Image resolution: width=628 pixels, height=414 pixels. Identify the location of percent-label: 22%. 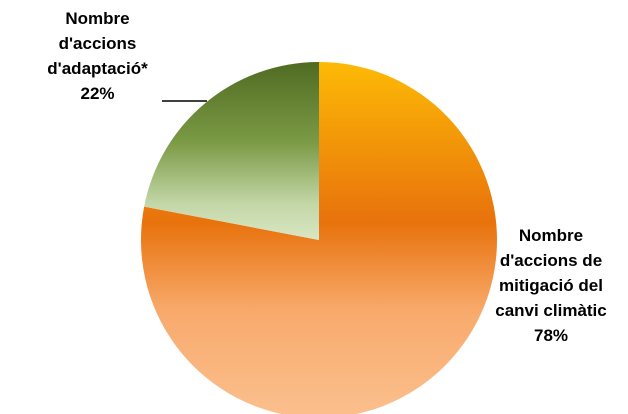
(97, 93).